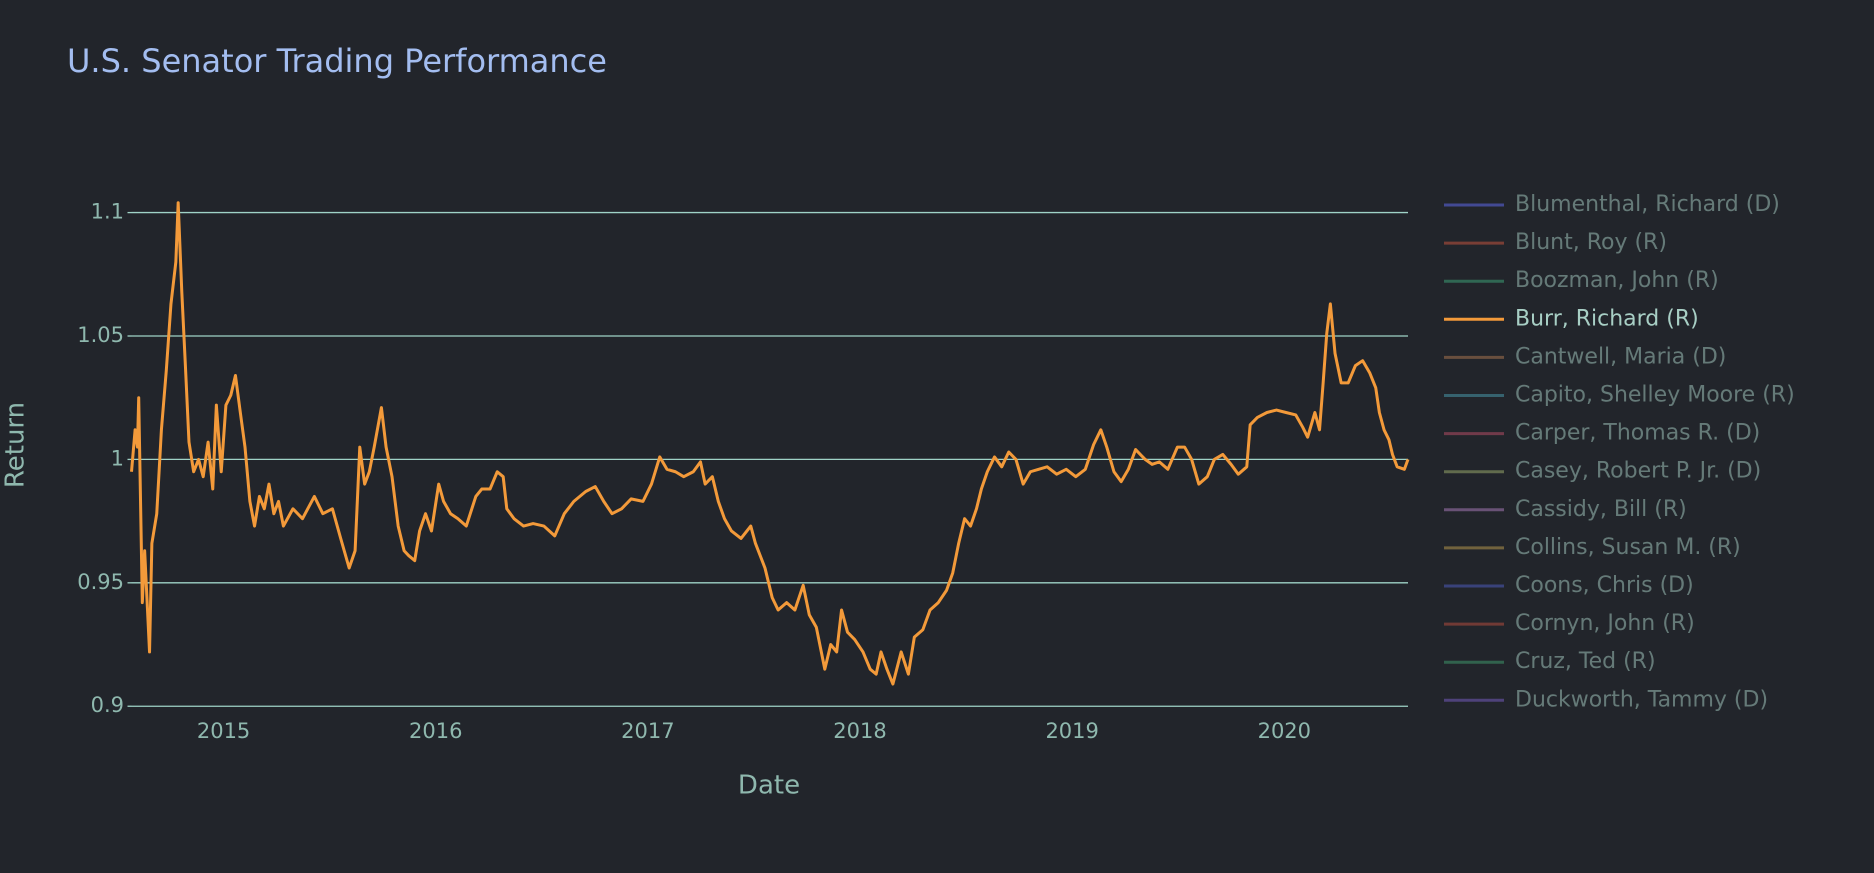  I want to click on x-tick-label: 2017, so click(647, 731).